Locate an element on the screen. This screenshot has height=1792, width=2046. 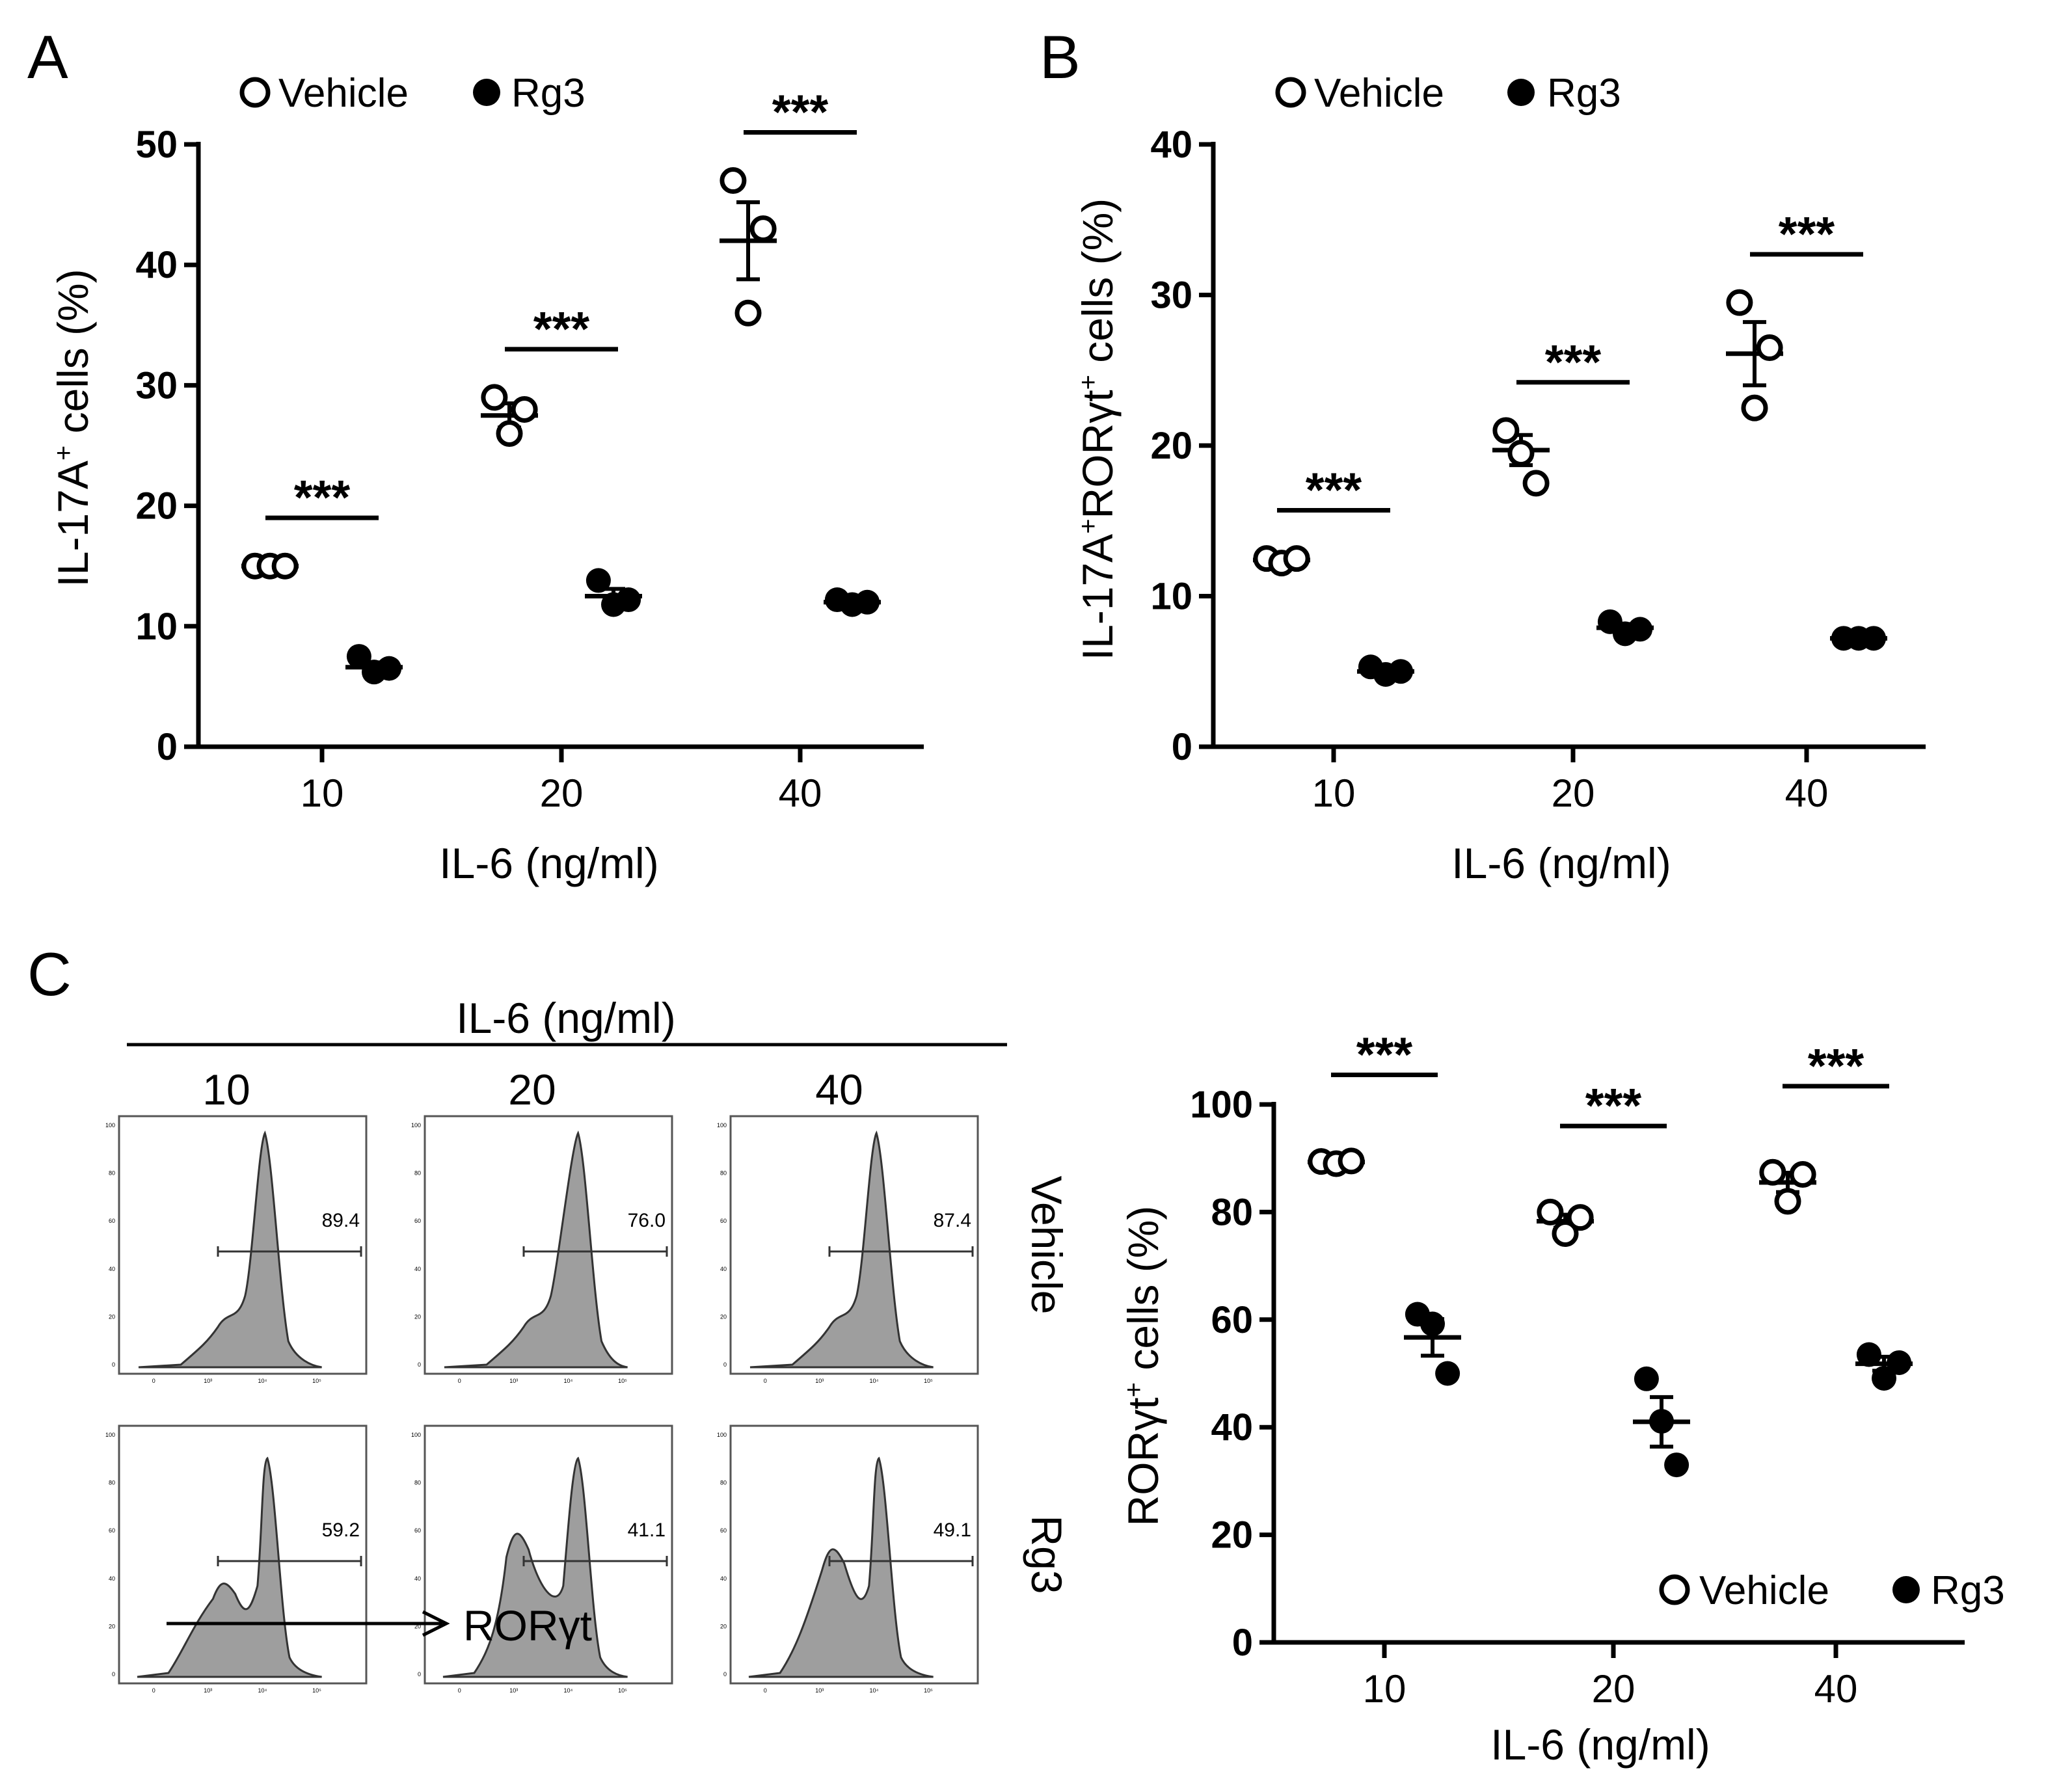
arrow-head is located at coordinates (436, 1623).